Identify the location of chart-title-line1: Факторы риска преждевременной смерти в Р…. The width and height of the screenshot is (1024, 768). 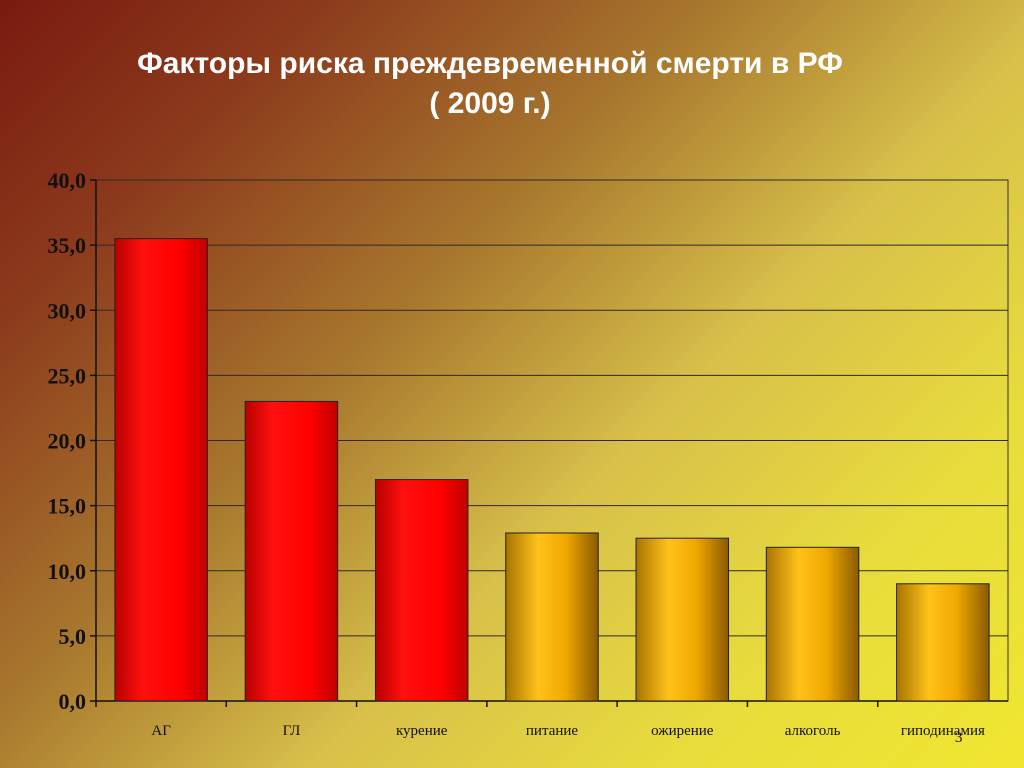
(490, 63).